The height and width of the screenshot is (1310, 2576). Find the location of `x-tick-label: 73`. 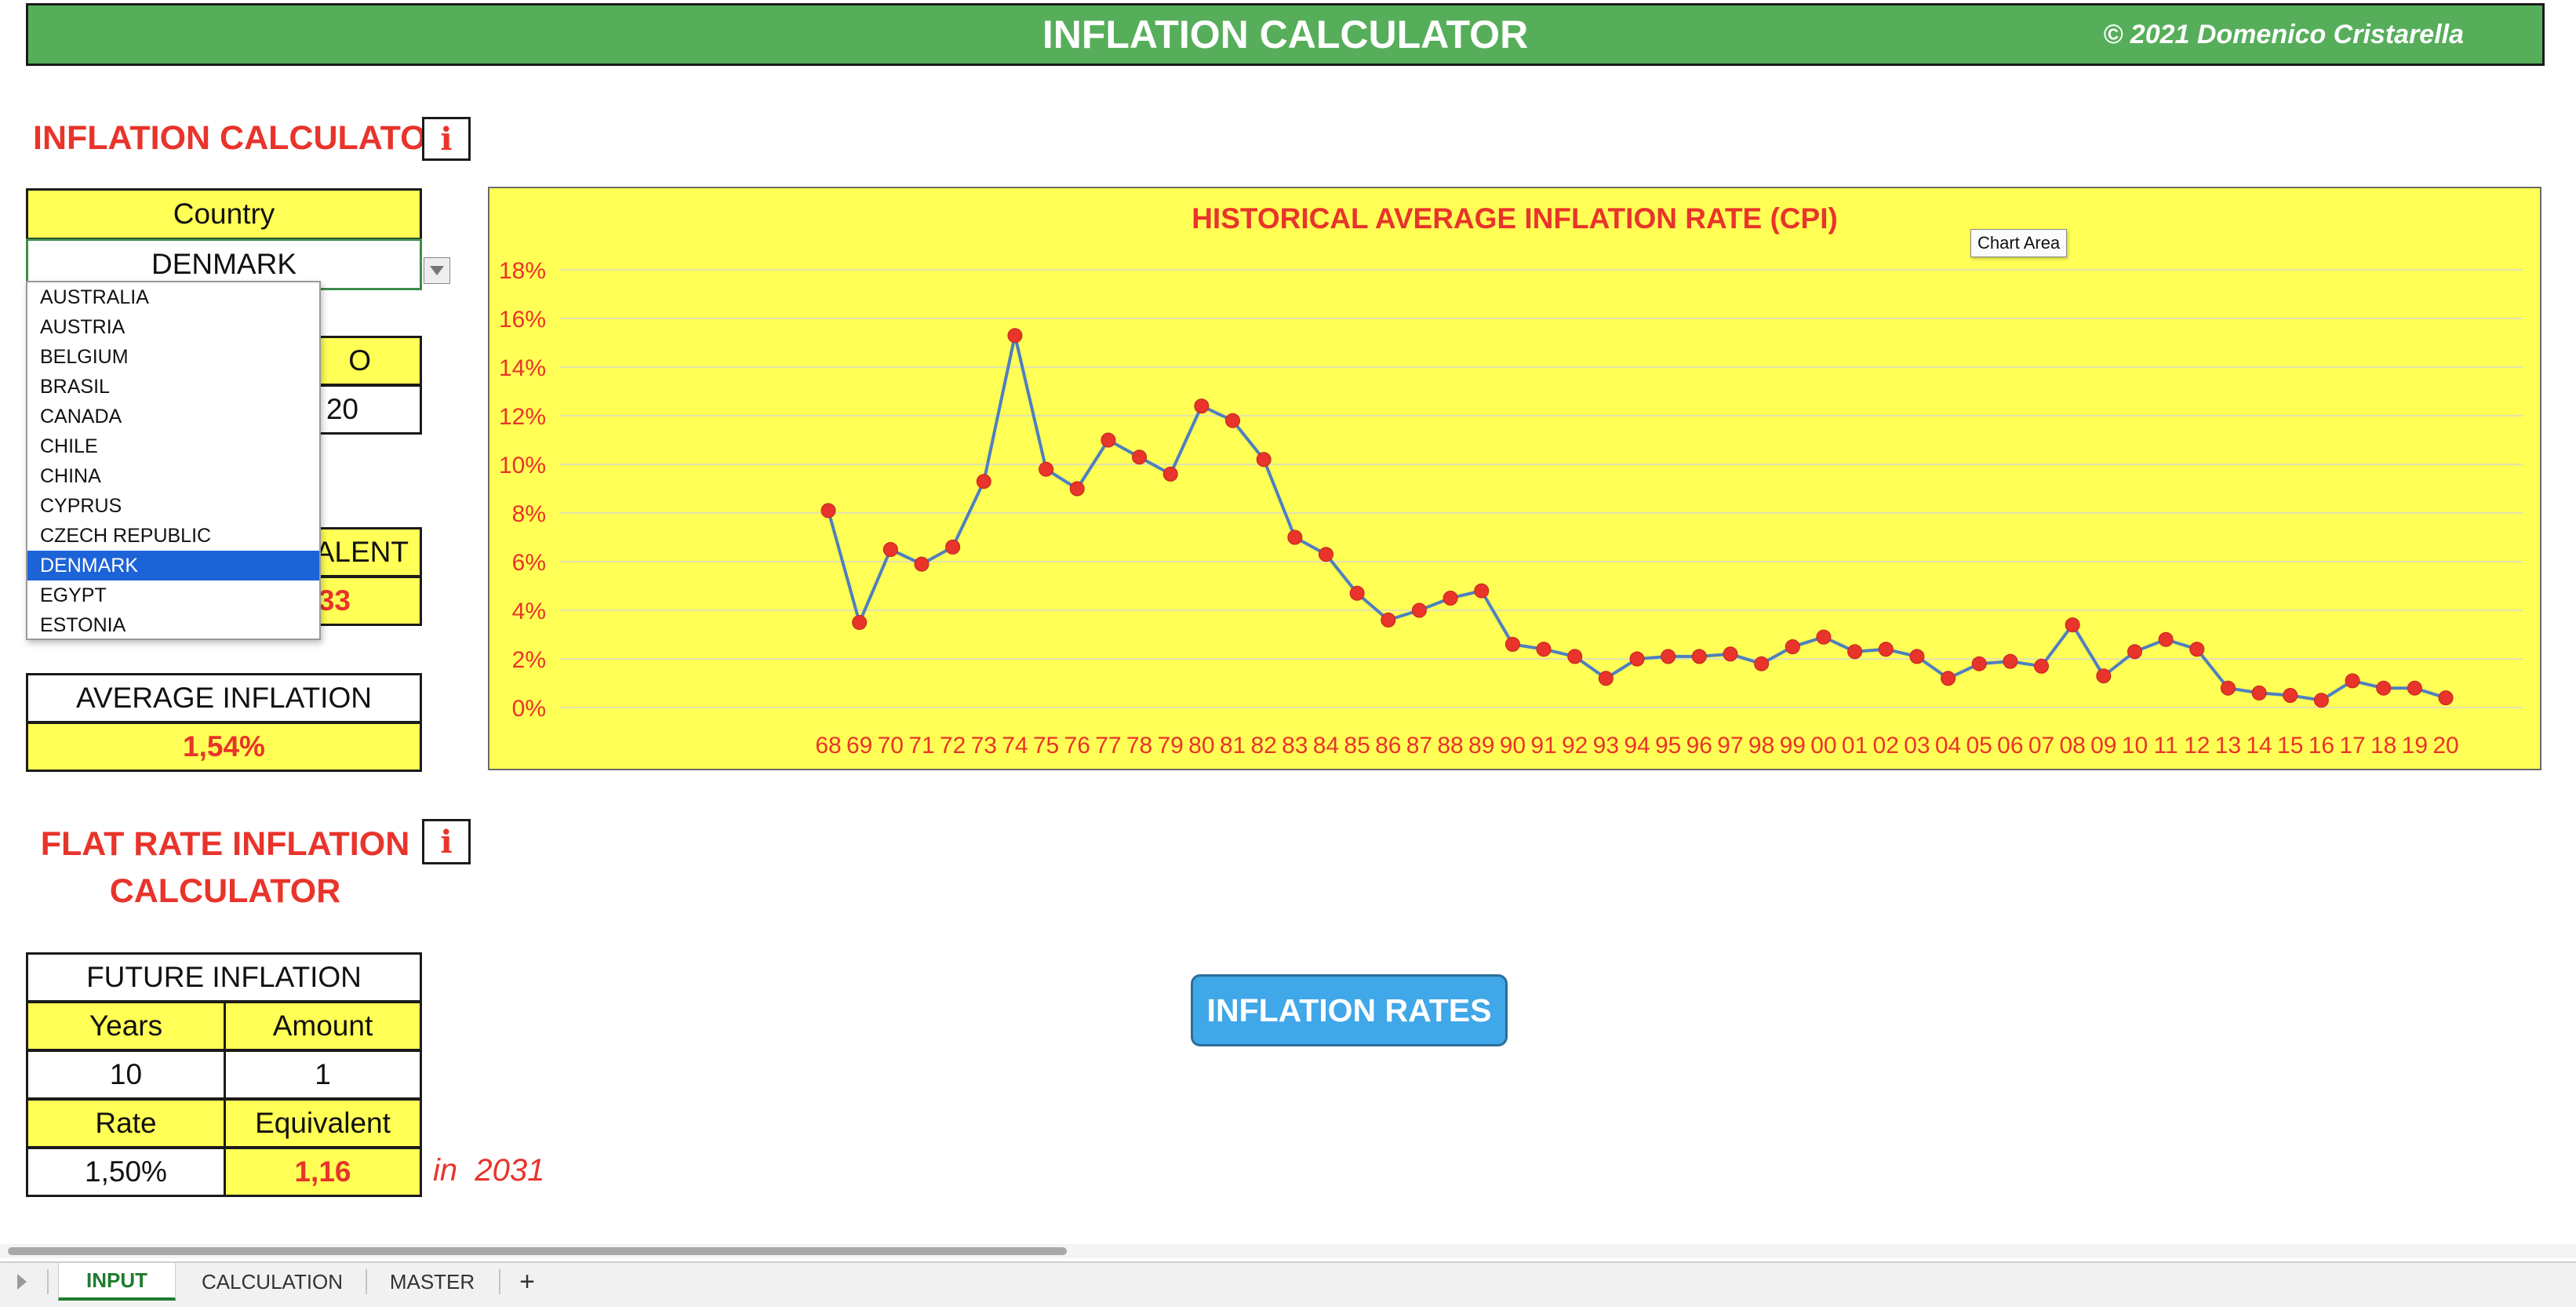

x-tick-label: 73 is located at coordinates (984, 746).